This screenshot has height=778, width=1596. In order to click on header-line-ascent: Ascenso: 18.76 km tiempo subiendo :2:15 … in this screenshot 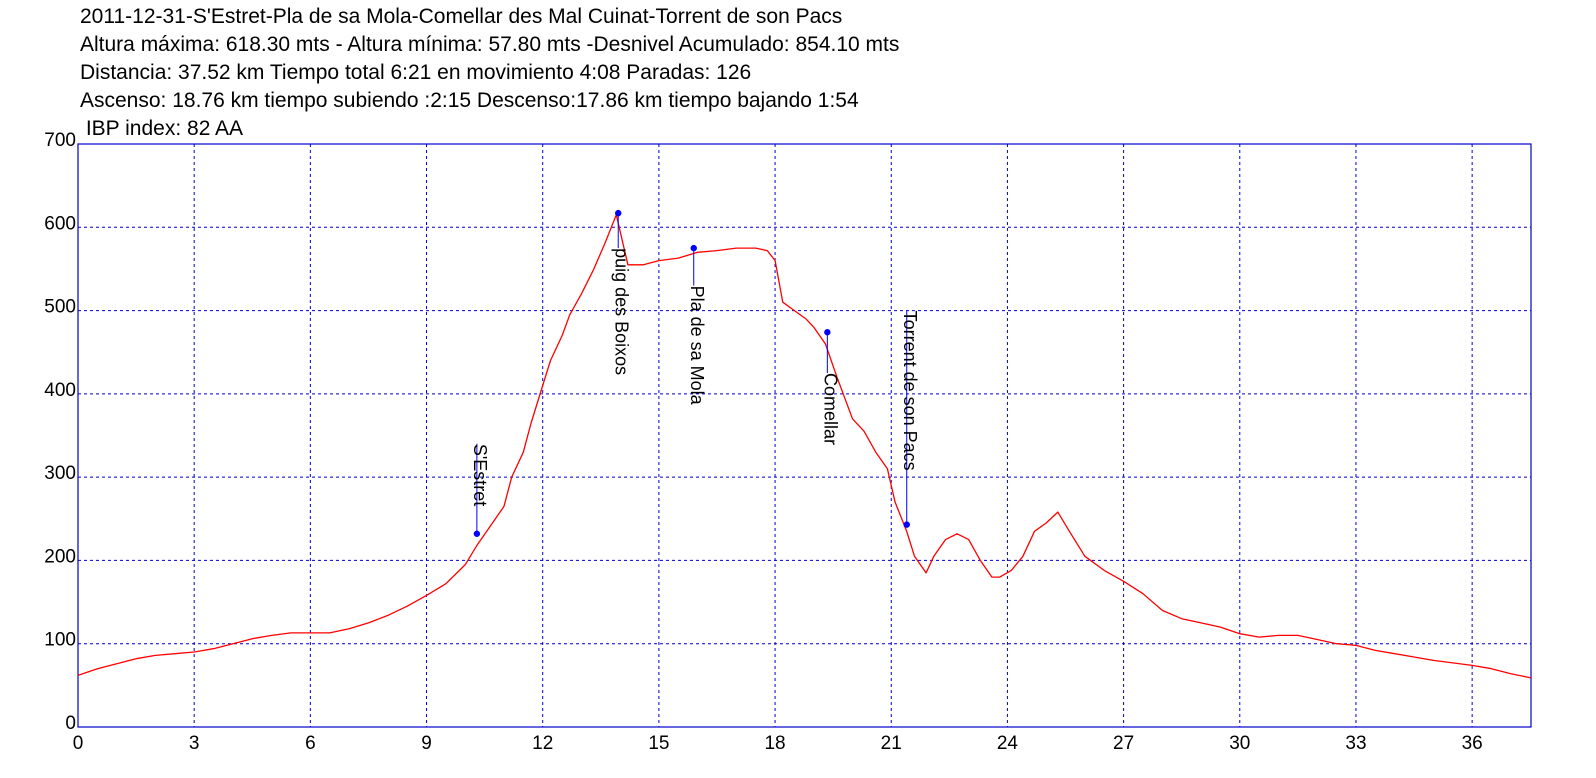, I will do `click(469, 100)`.